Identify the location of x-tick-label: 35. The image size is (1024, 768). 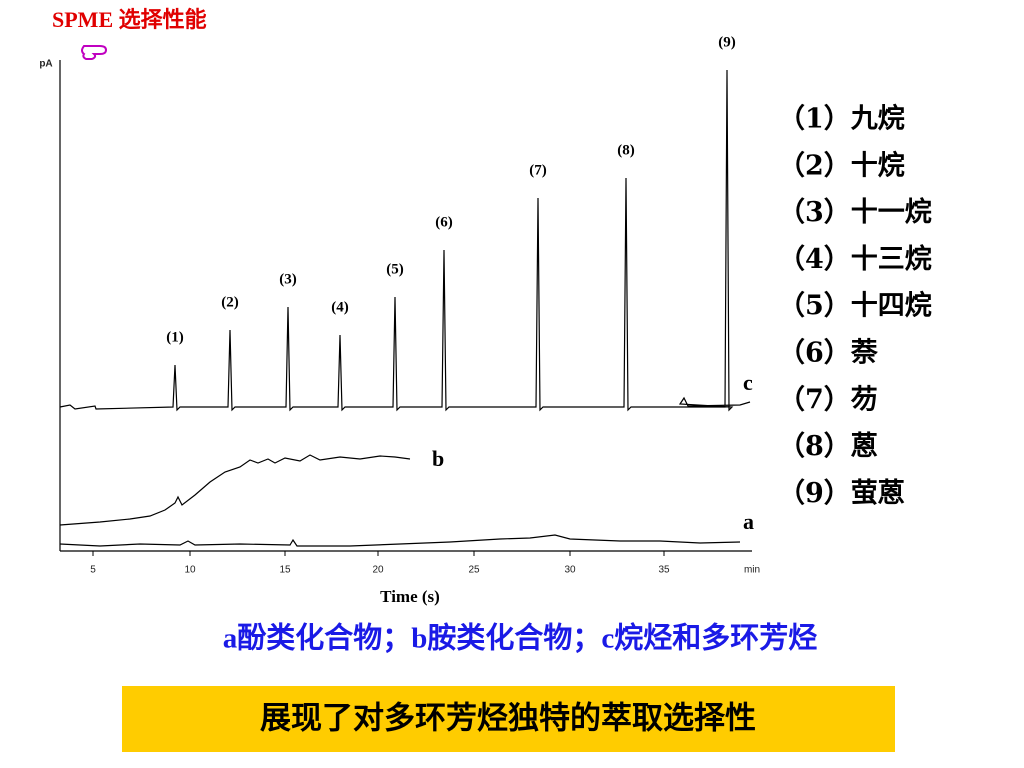
(664, 570).